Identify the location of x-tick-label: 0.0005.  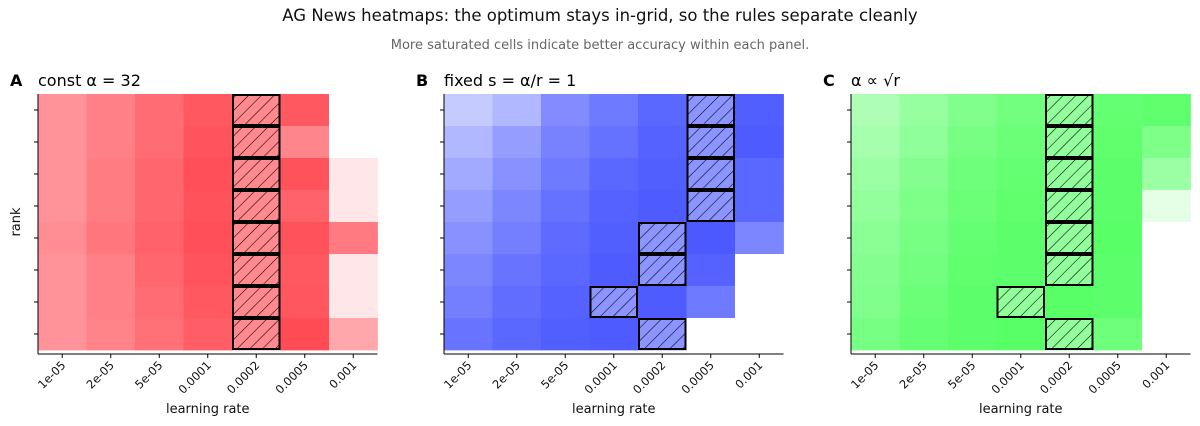
(698, 377).